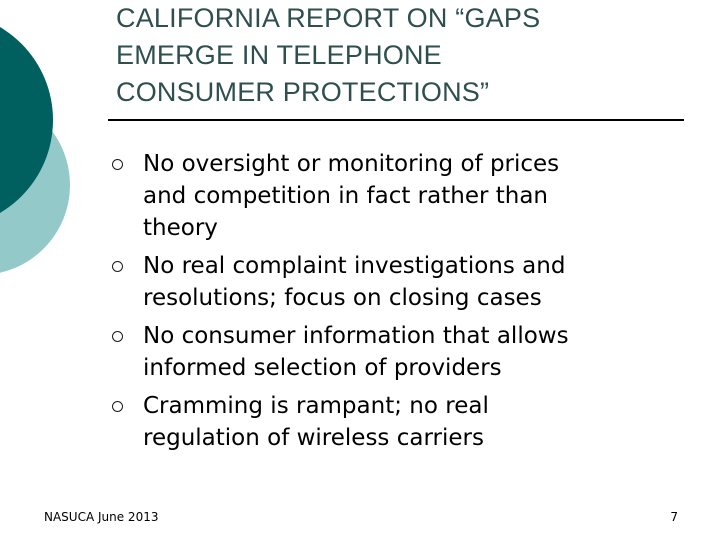  I want to click on title-line-2: EMERGE IN TELEPHONE, so click(279, 55).